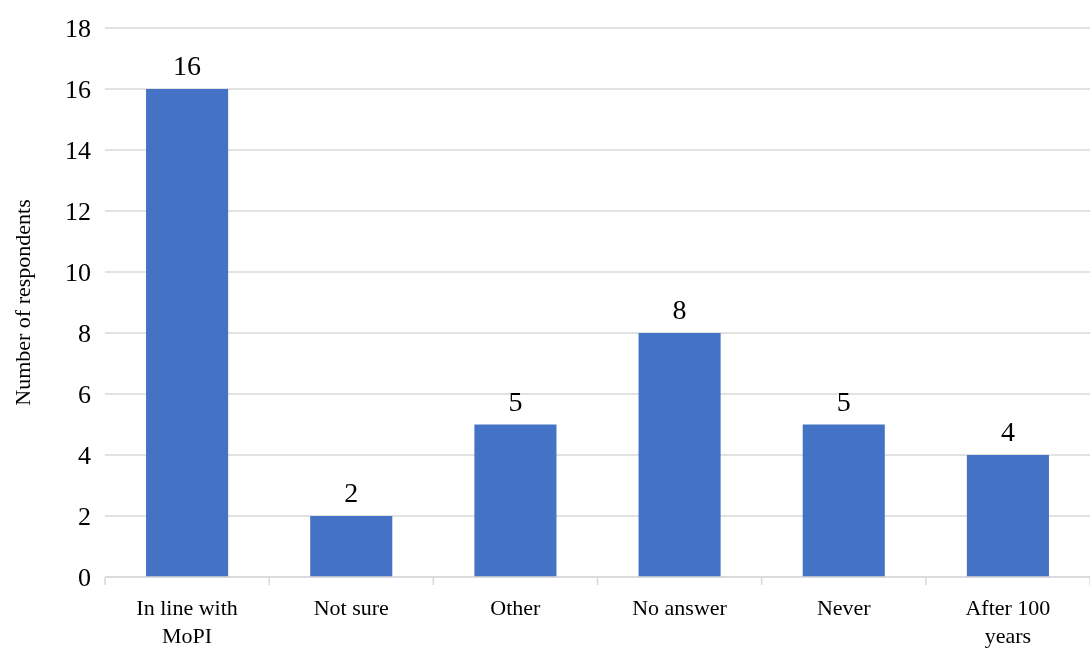  What do you see at coordinates (187, 621) in the screenshot?
I see `x-tick-label: In line with MoPI` at bounding box center [187, 621].